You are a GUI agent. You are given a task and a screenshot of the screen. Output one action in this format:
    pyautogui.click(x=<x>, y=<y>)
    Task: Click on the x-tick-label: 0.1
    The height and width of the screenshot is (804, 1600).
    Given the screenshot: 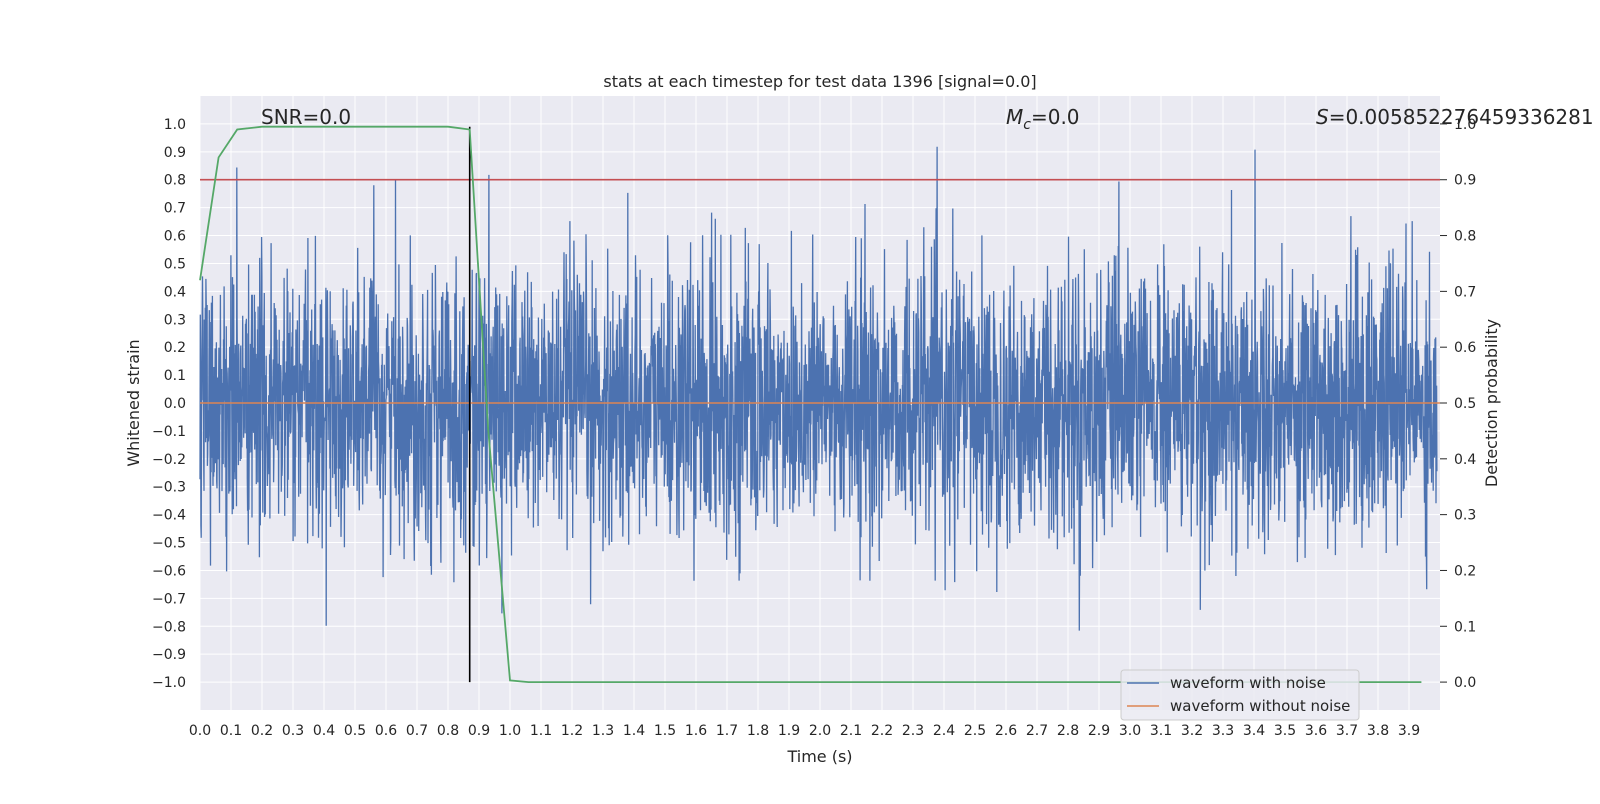 What is the action you would take?
    pyautogui.click(x=231, y=731)
    